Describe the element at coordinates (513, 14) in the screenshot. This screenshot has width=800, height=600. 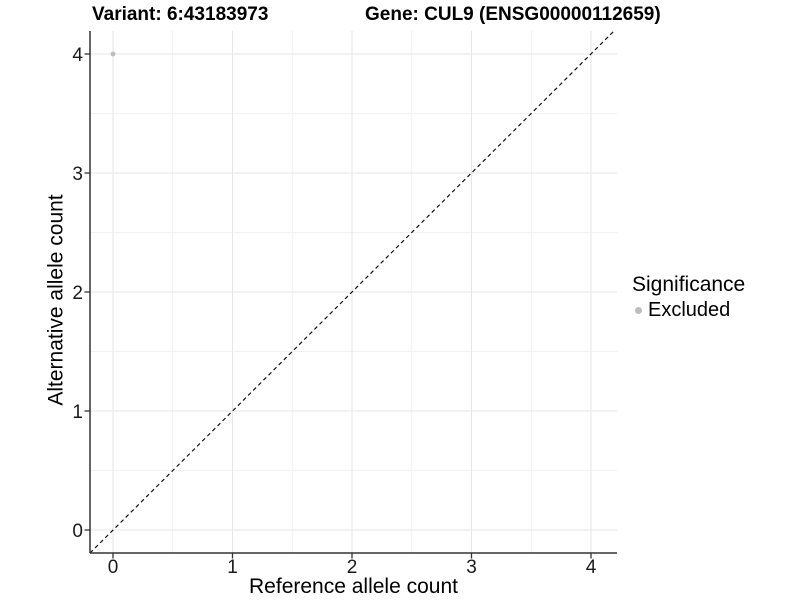
I see `plot-title-gene: Gene: CUL9 (ENSG00000112659)` at that location.